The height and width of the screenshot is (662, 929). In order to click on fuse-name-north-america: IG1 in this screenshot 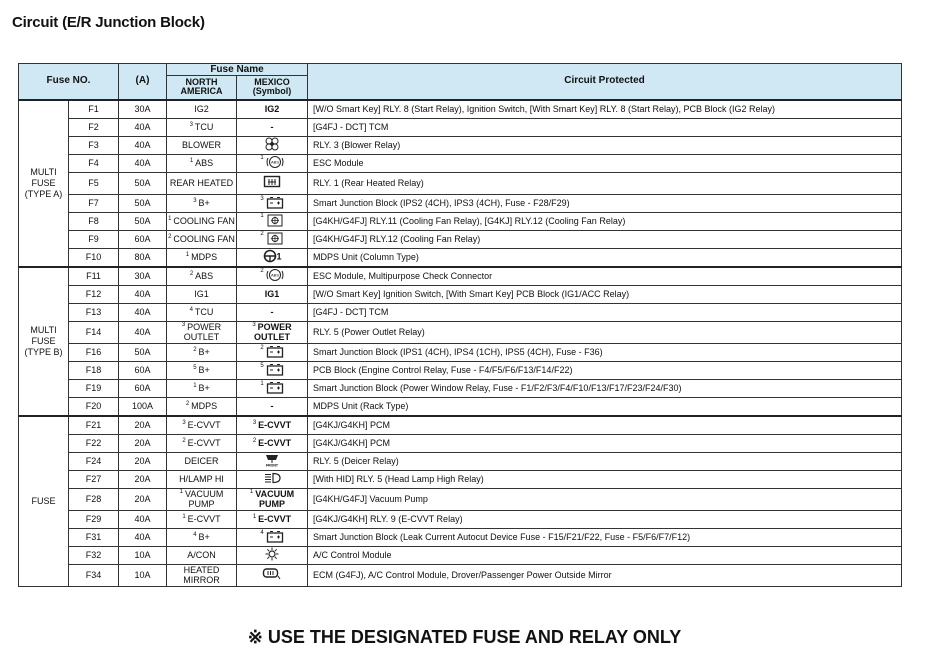, I will do `click(201, 294)`.